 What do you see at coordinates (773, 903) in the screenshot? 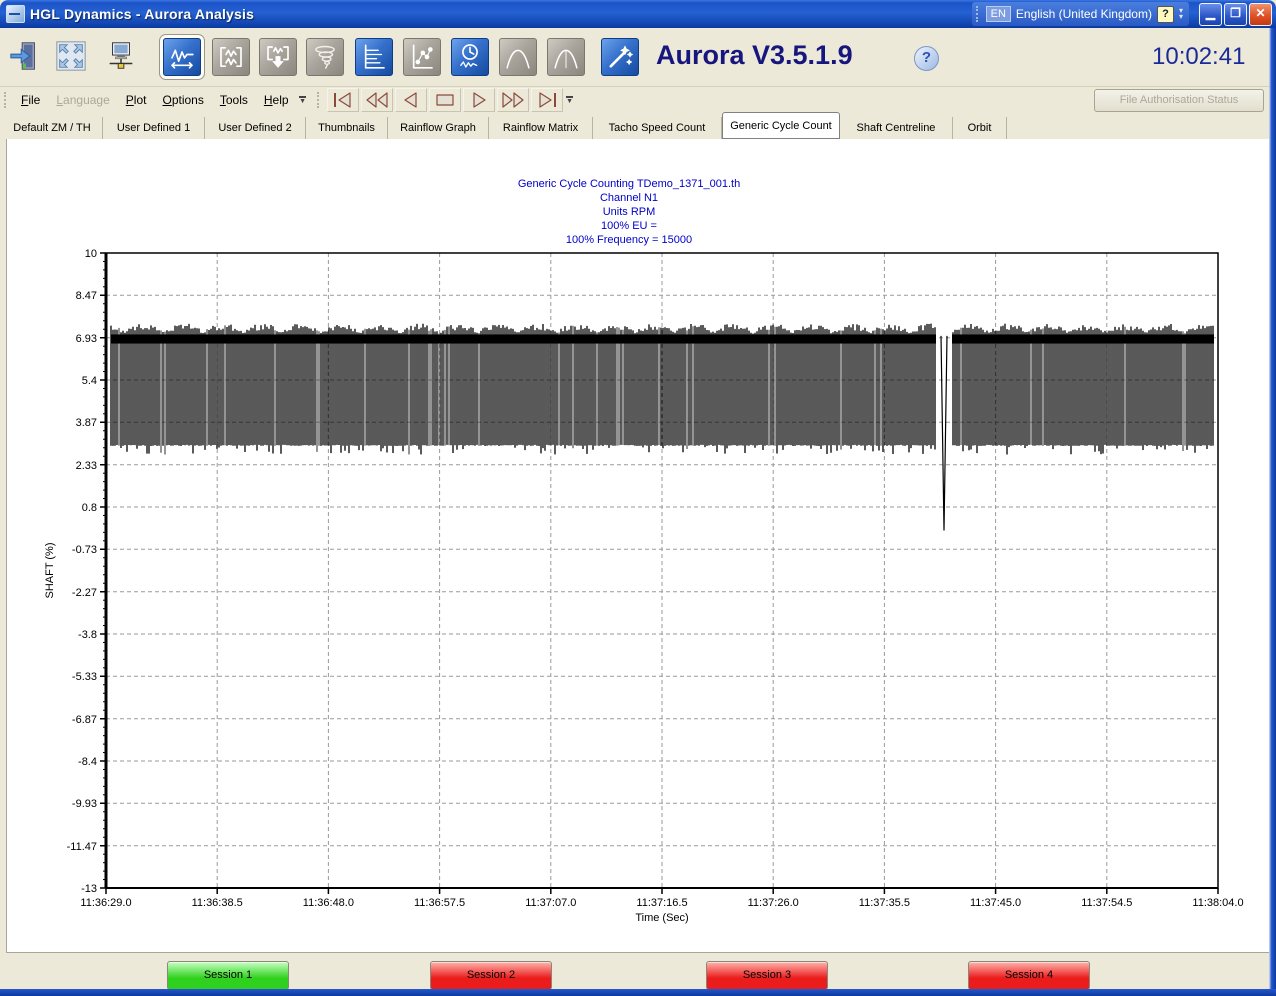
I see `x-tick-label: 11:37:26.0` at bounding box center [773, 903].